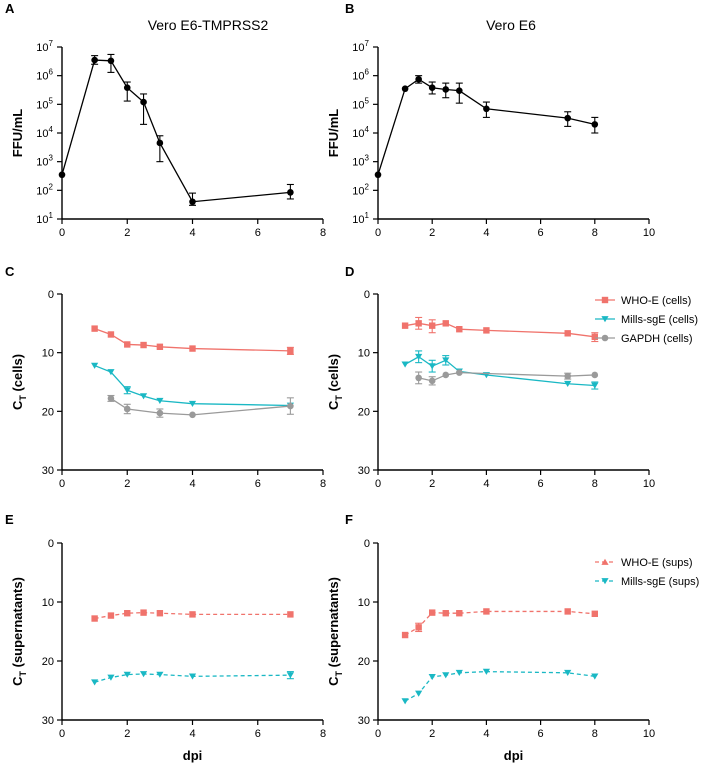 This screenshot has width=709, height=773. I want to click on y-tick-label: 20, so click(48, 662).